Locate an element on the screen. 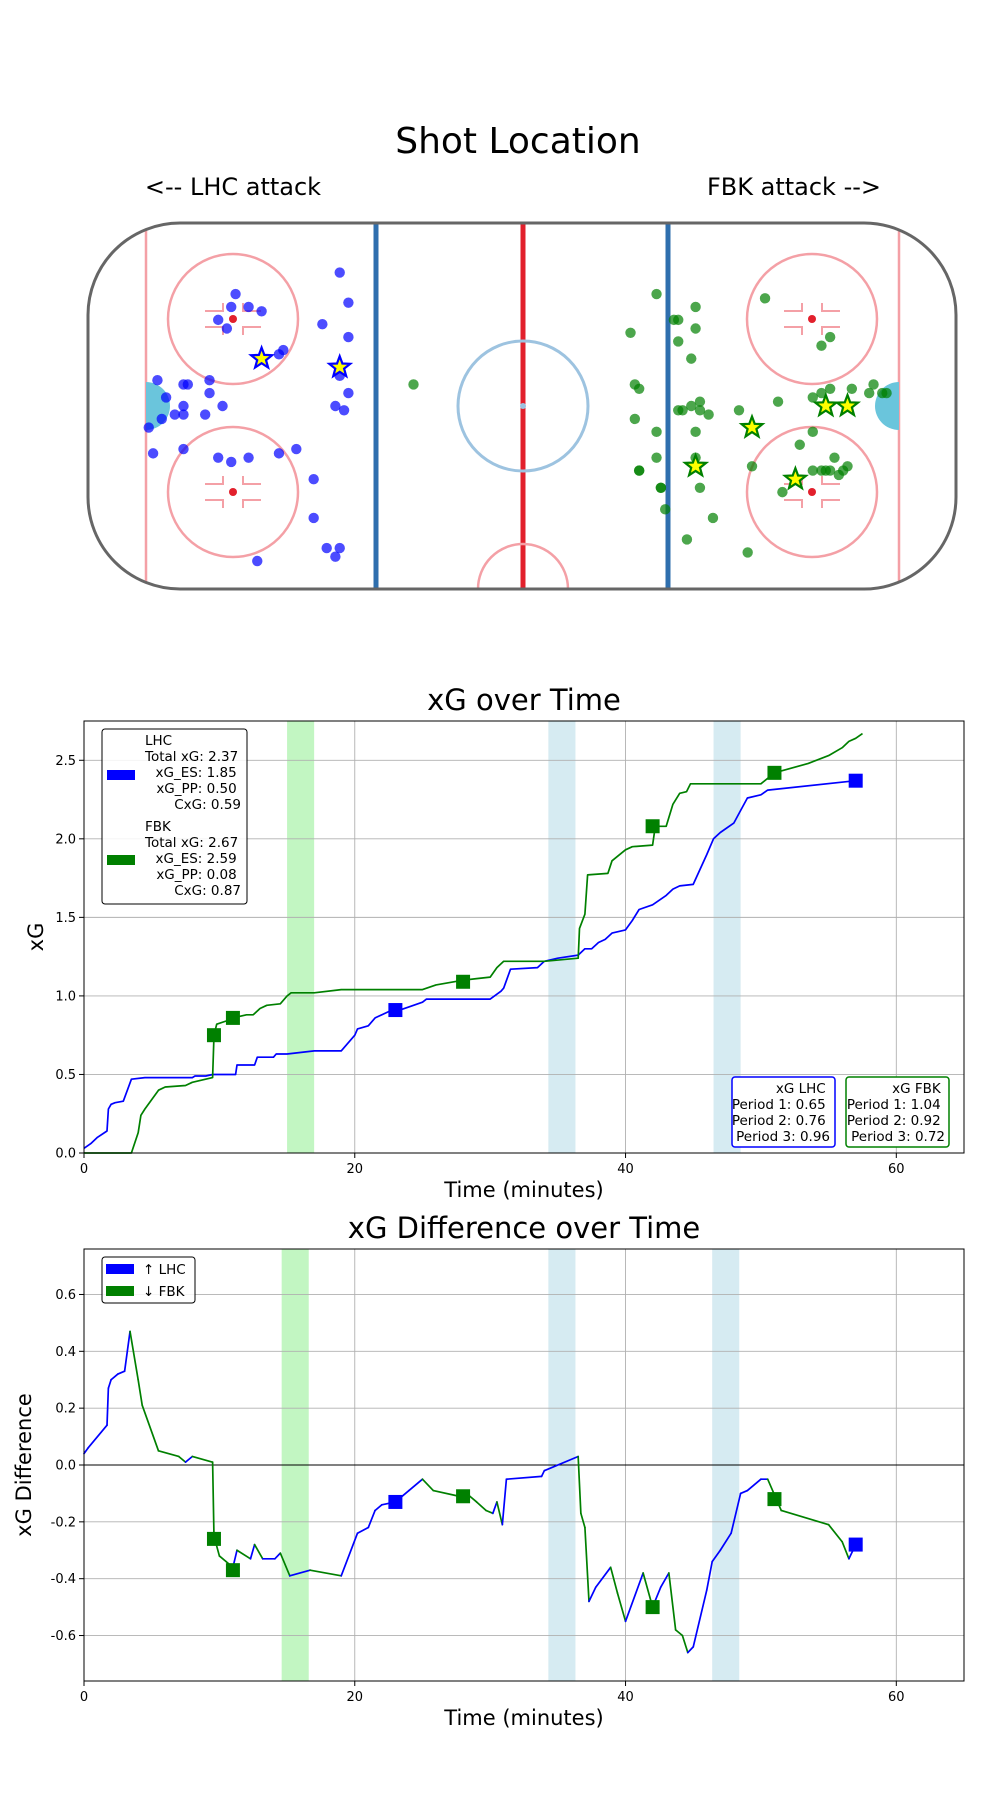  period-box-fbk-p3: Period 3: 0.72 is located at coordinates (898, 1137).